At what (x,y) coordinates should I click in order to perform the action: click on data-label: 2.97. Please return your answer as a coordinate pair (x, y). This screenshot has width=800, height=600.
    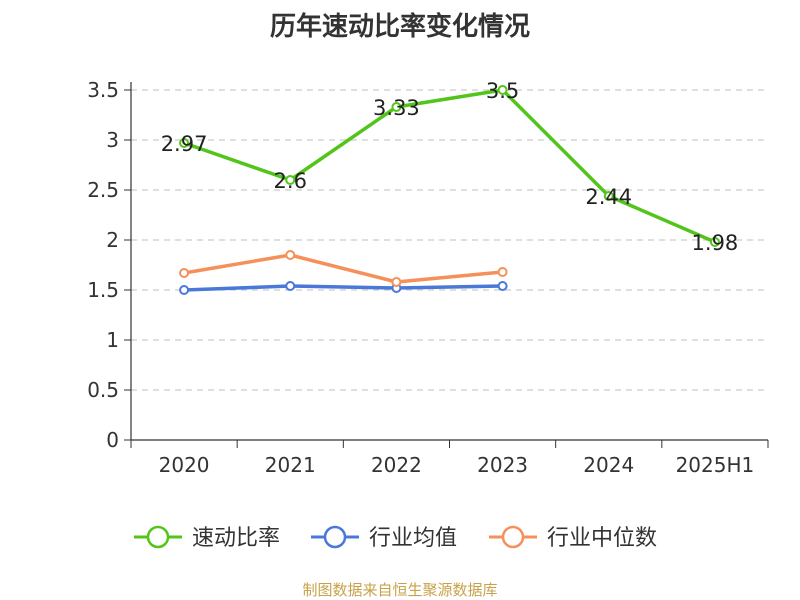
    Looking at the image, I should click on (184, 144).